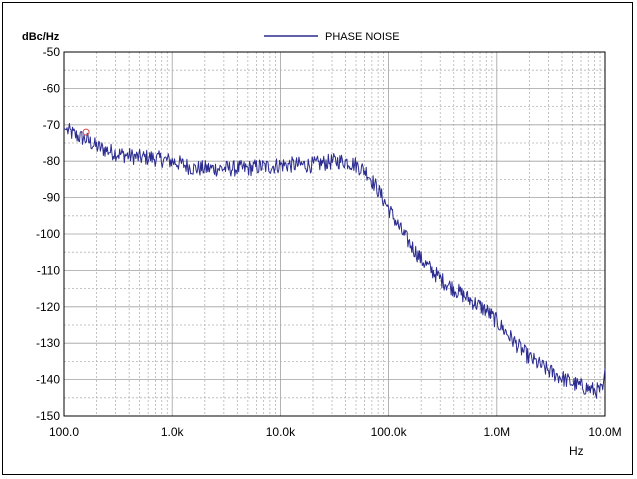  What do you see at coordinates (389, 432) in the screenshot?
I see `x-tick-label: 100.0k` at bounding box center [389, 432].